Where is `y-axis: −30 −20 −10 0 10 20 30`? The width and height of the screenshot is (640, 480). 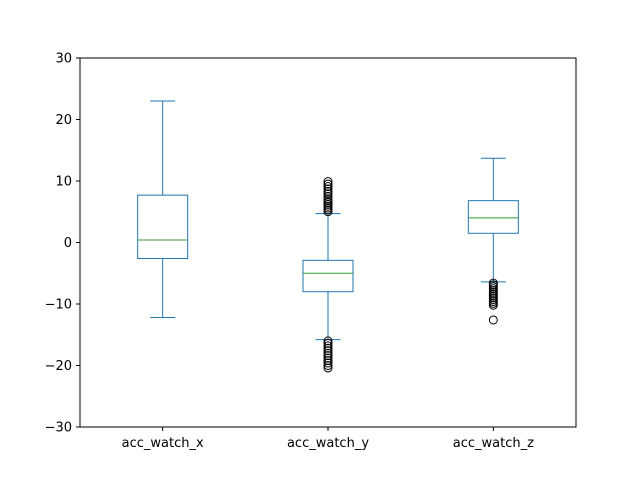 y-axis: −30 −20 −10 0 10 20 30 is located at coordinates (62, 244).